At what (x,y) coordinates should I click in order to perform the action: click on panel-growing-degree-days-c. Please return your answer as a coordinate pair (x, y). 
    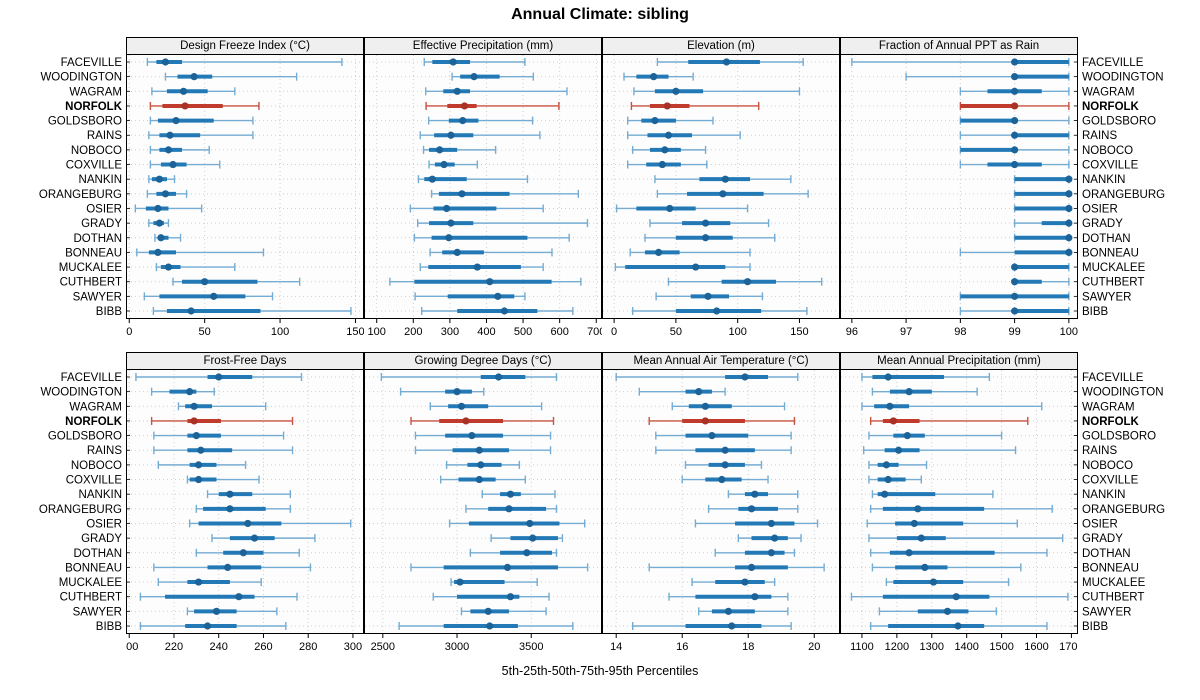
    Looking at the image, I should click on (483, 502).